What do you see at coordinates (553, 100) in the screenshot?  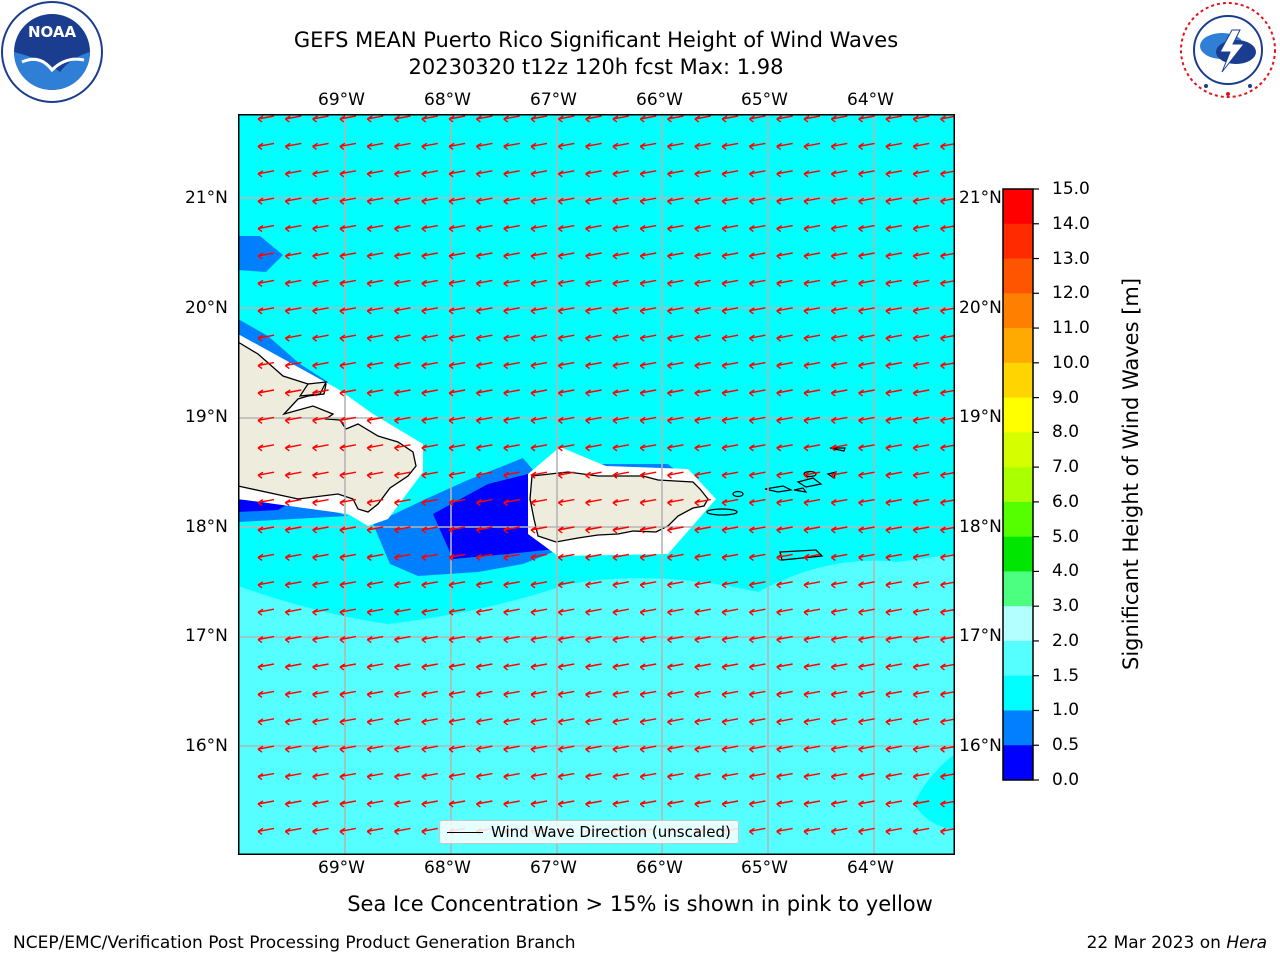 I see `lon-tick-top-3: 67°W` at bounding box center [553, 100].